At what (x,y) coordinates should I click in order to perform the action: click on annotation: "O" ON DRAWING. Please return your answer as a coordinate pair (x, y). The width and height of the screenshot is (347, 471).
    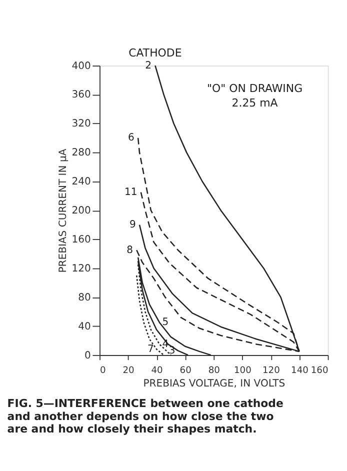
    Looking at the image, I should click on (254, 89).